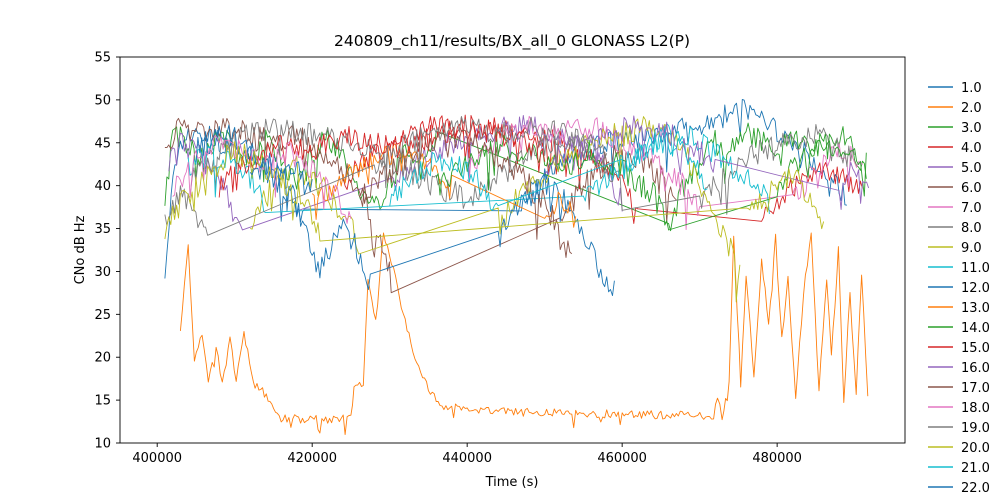 The width and height of the screenshot is (1000, 500). Describe the element at coordinates (971, 228) in the screenshot. I see `legend-label: 8.0` at that location.